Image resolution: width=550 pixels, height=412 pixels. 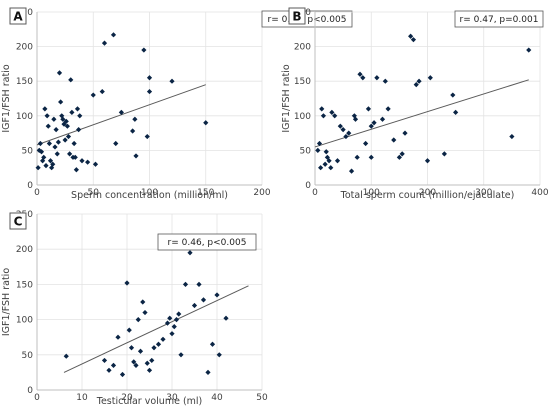 What do you see at coordinates (172, 398) in the screenshot?
I see `panel-c-x-tick-label: 30` at bounding box center [172, 398].